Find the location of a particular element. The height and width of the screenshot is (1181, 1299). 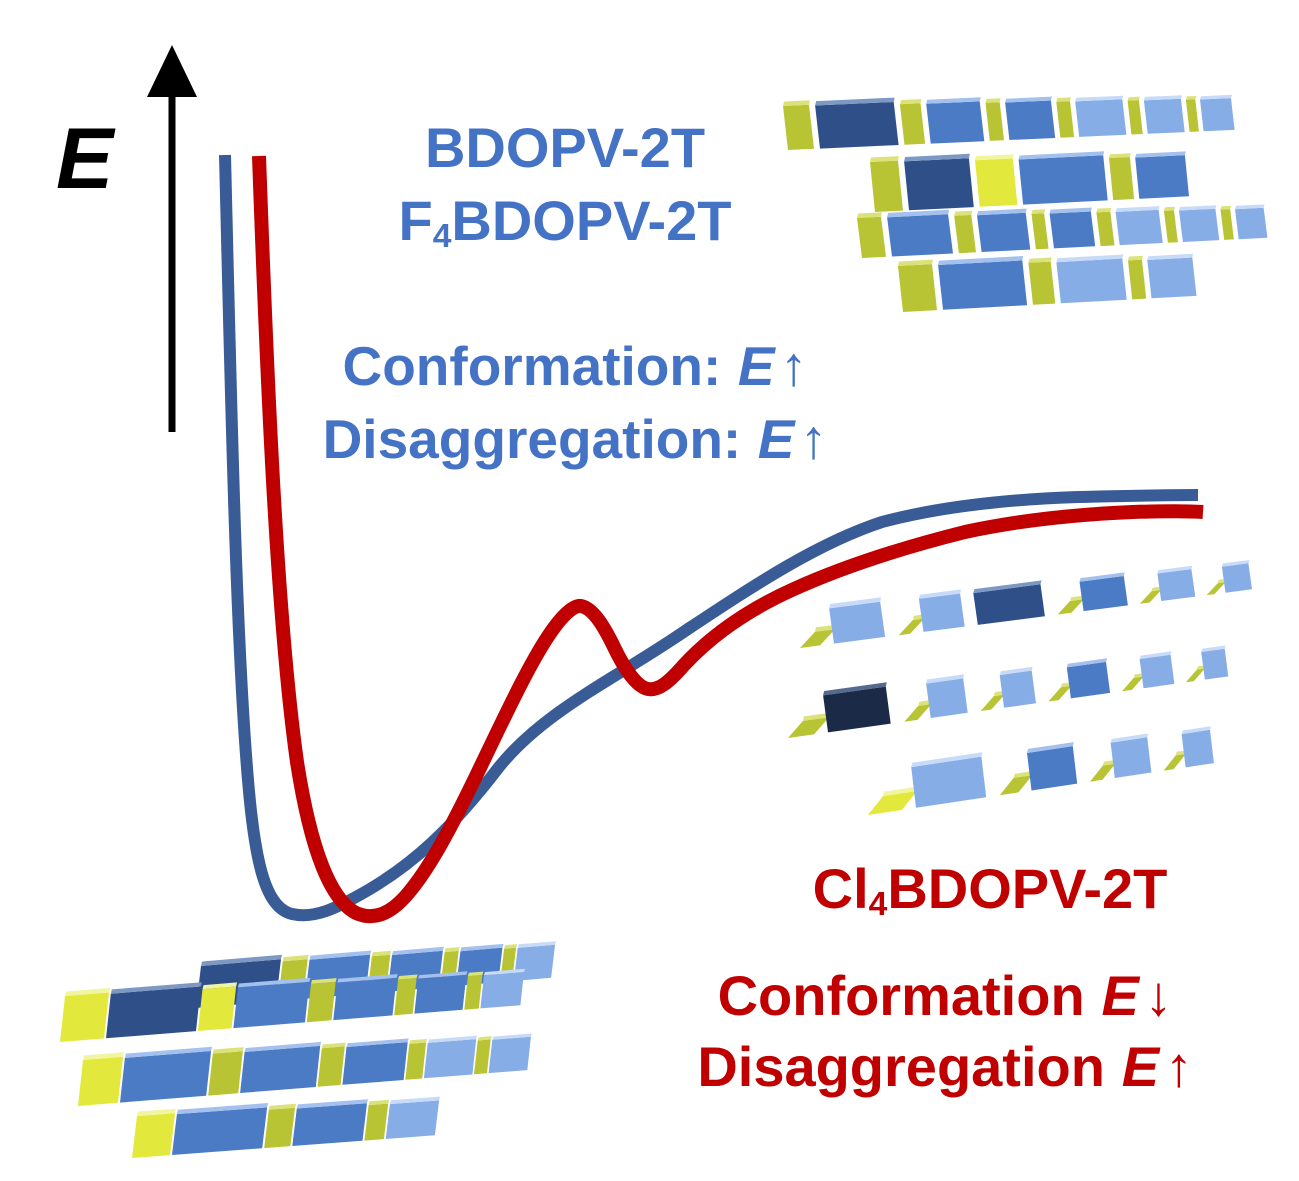

blue-energy-notes: Conformation: E ↑ Disaggregation: E ↑ is located at coordinates (575, 402).